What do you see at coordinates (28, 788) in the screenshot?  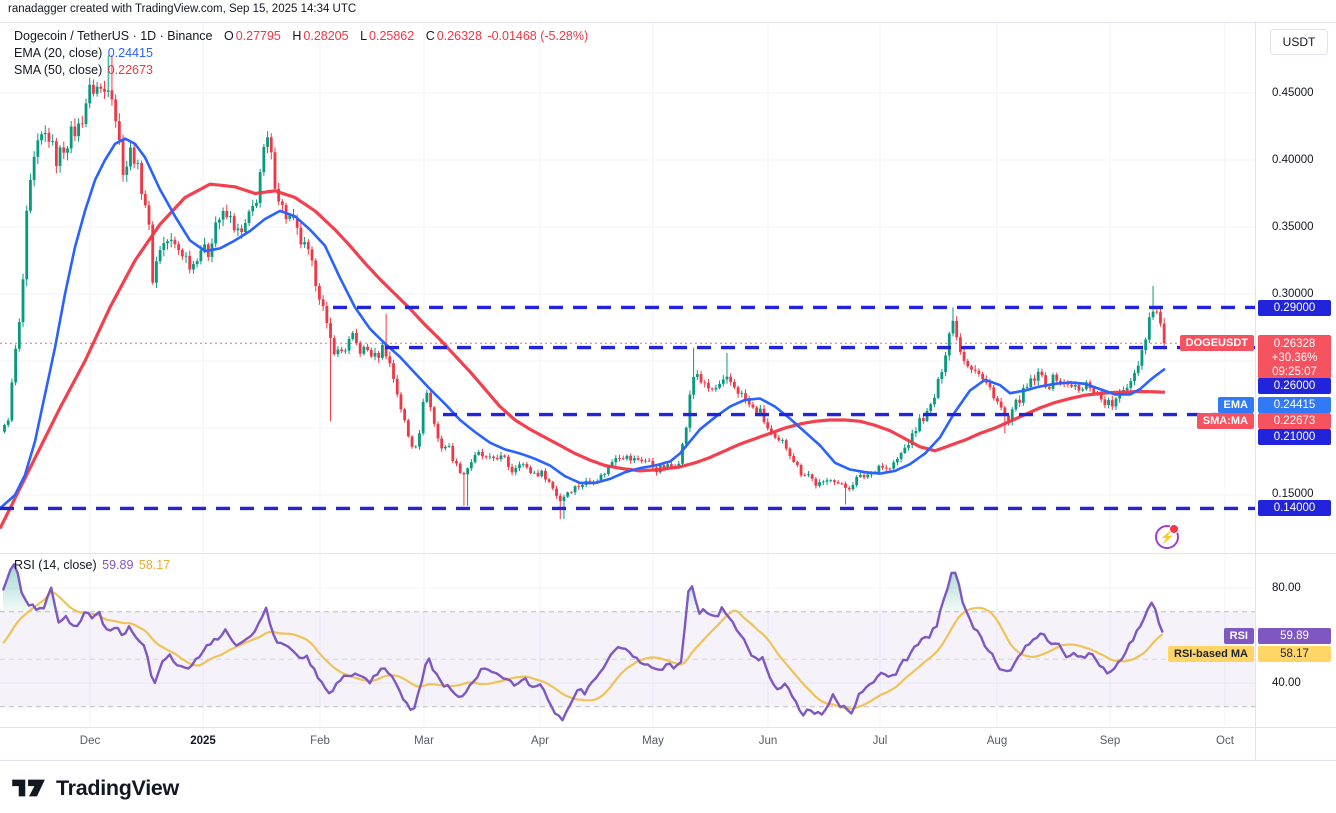 I see `tradingview-logo-mark` at bounding box center [28, 788].